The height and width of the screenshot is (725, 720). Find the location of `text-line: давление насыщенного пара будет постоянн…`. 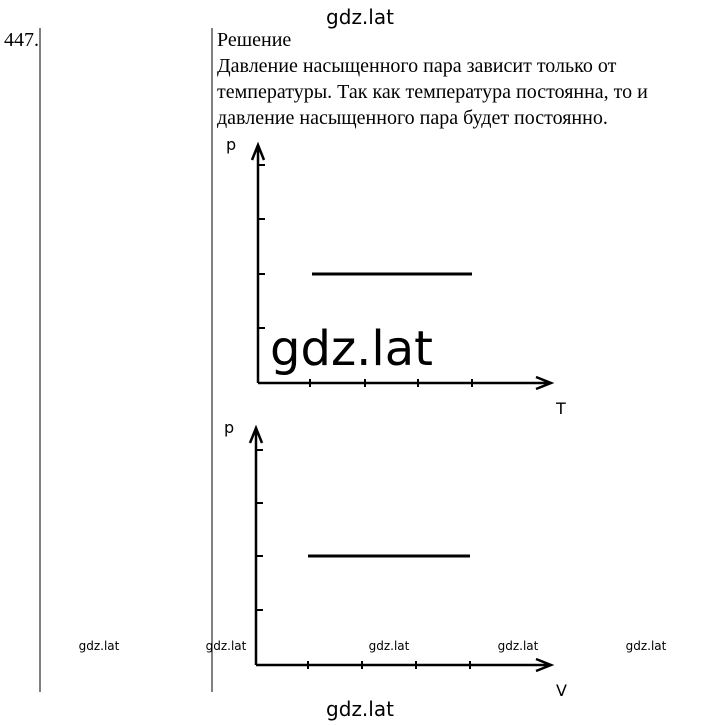

text-line: давление насыщенного пара будет постоянн… is located at coordinates (412, 118).